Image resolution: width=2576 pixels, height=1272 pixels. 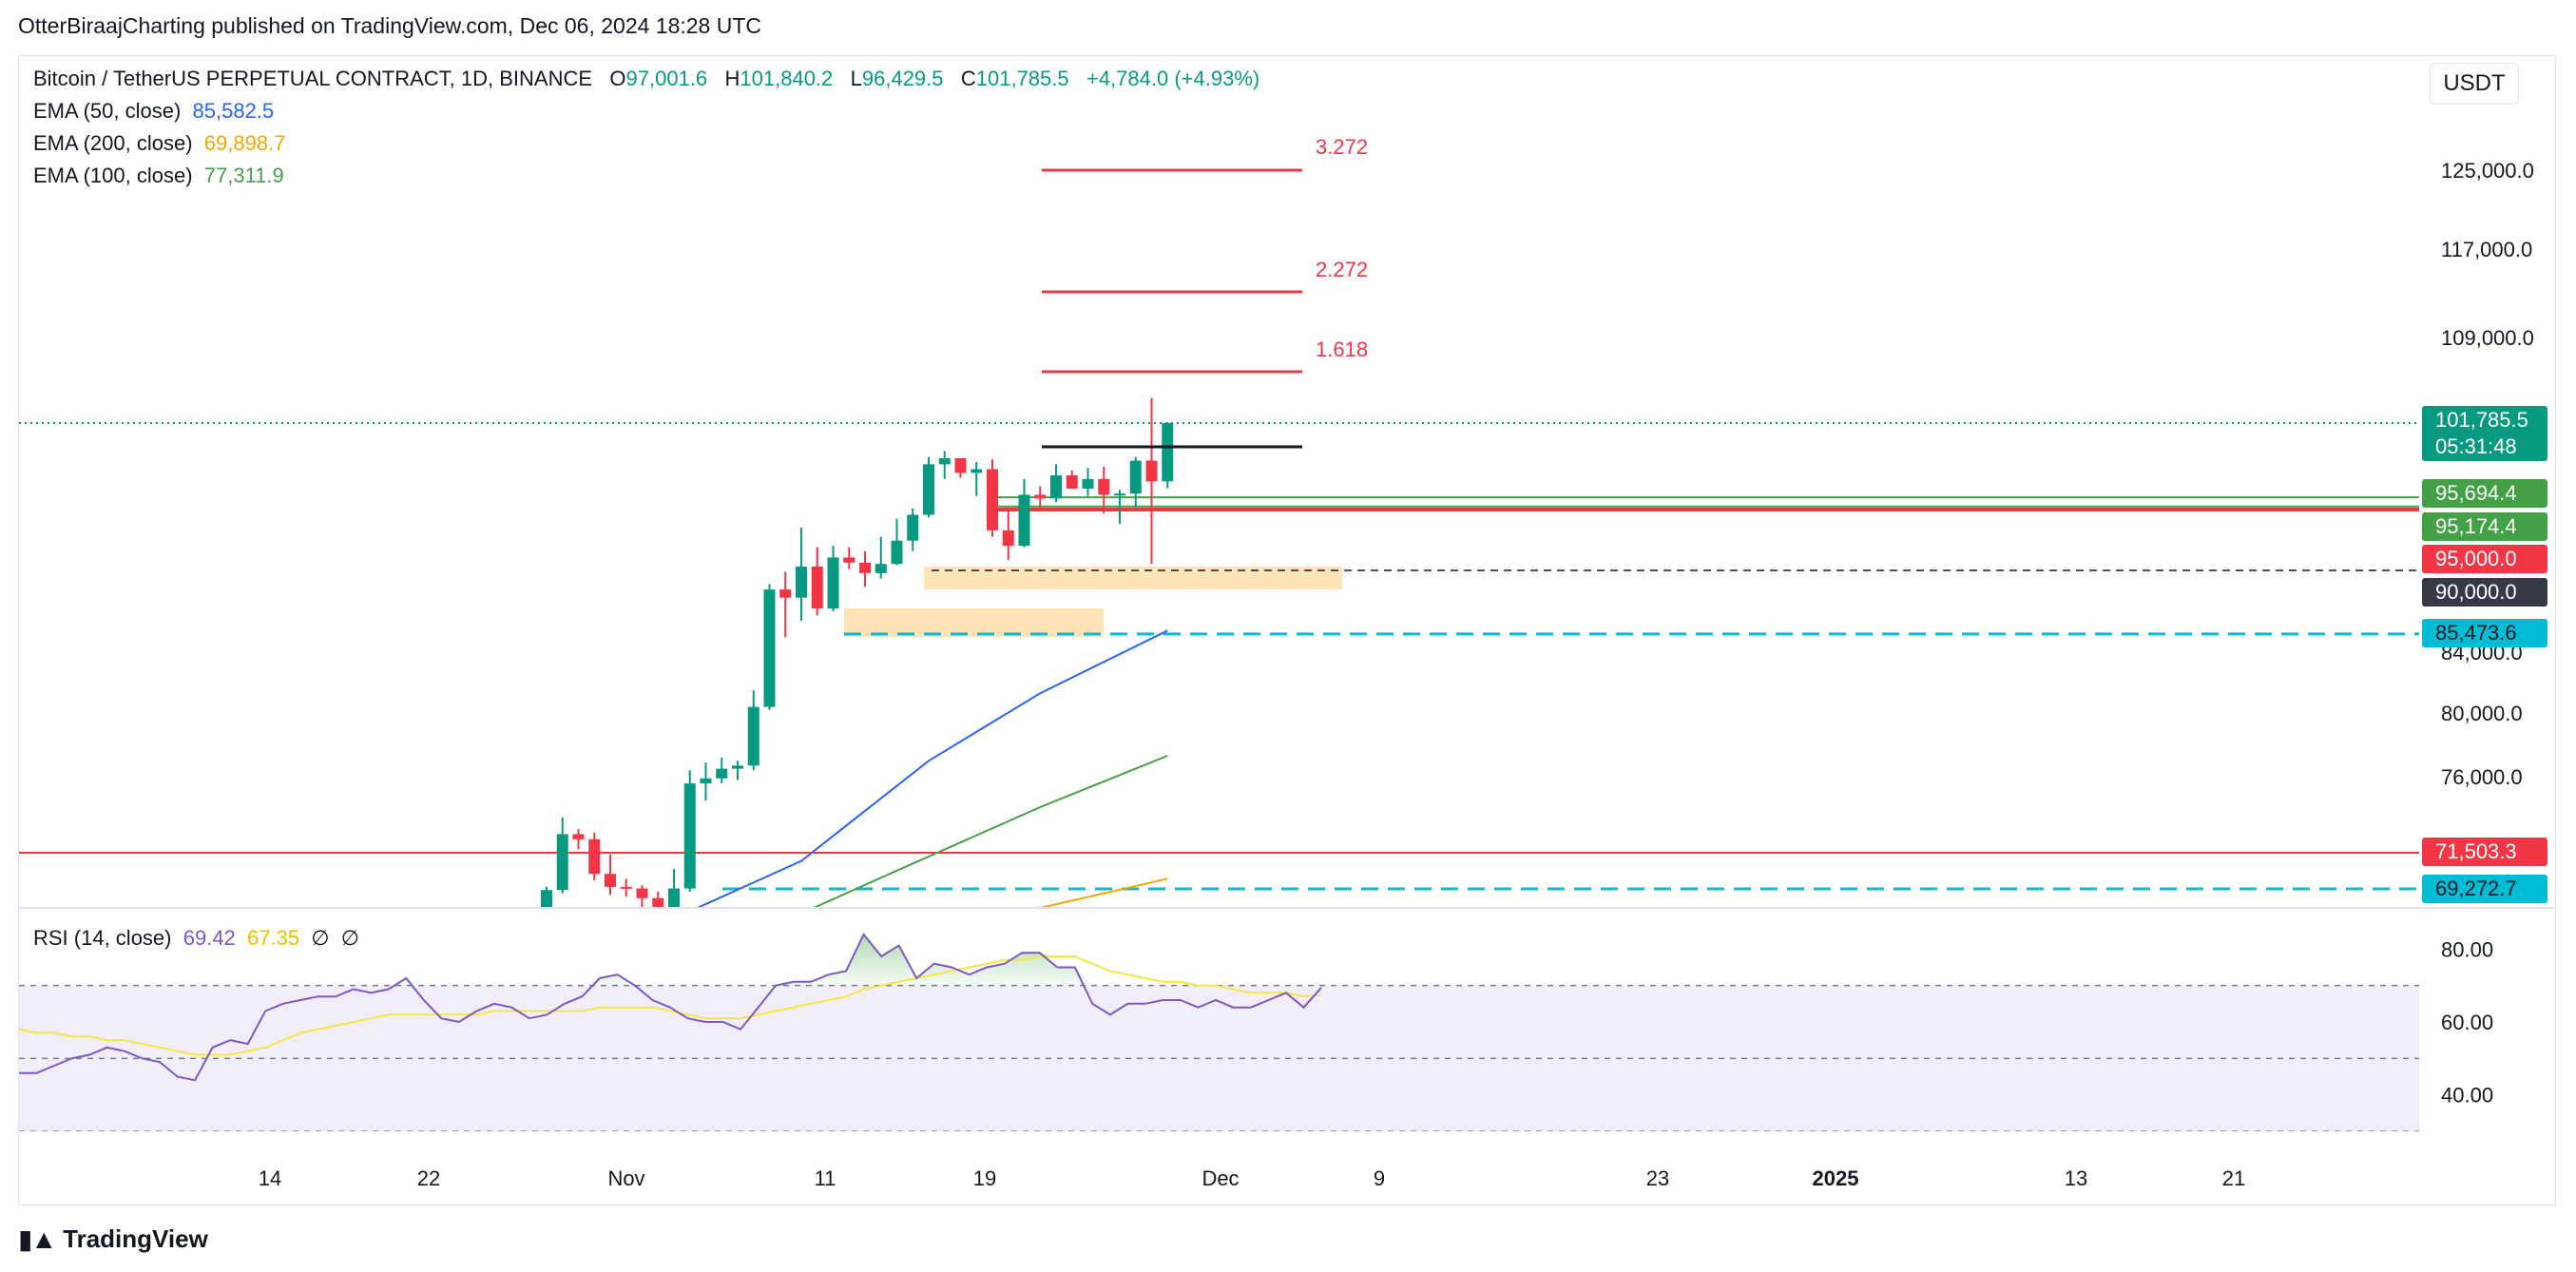 I want to click on tradingview-logo: ▮▲ TradingView, so click(x=113, y=1239).